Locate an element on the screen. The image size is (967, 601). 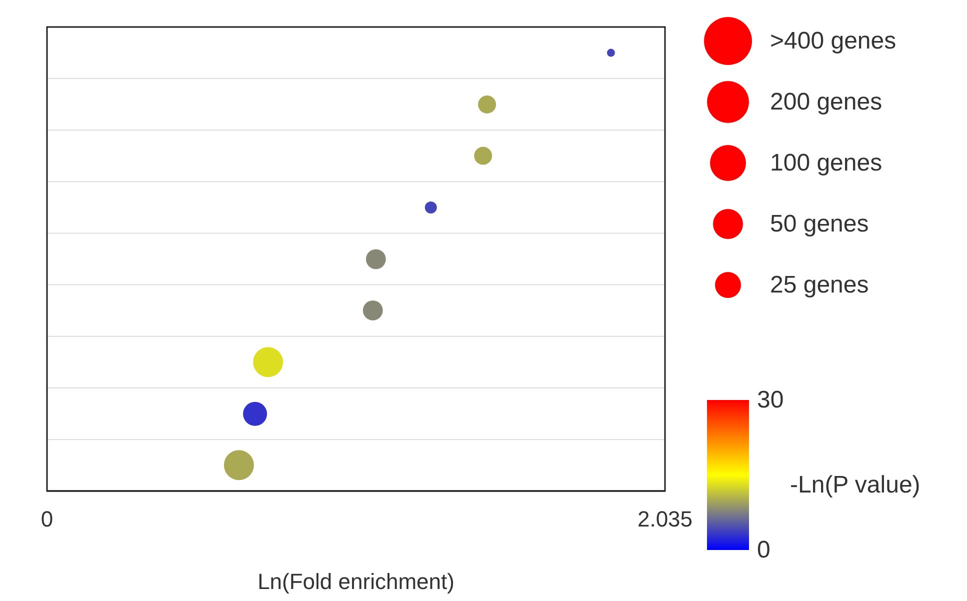
x-tick-label: 2.035 is located at coordinates (665, 519).